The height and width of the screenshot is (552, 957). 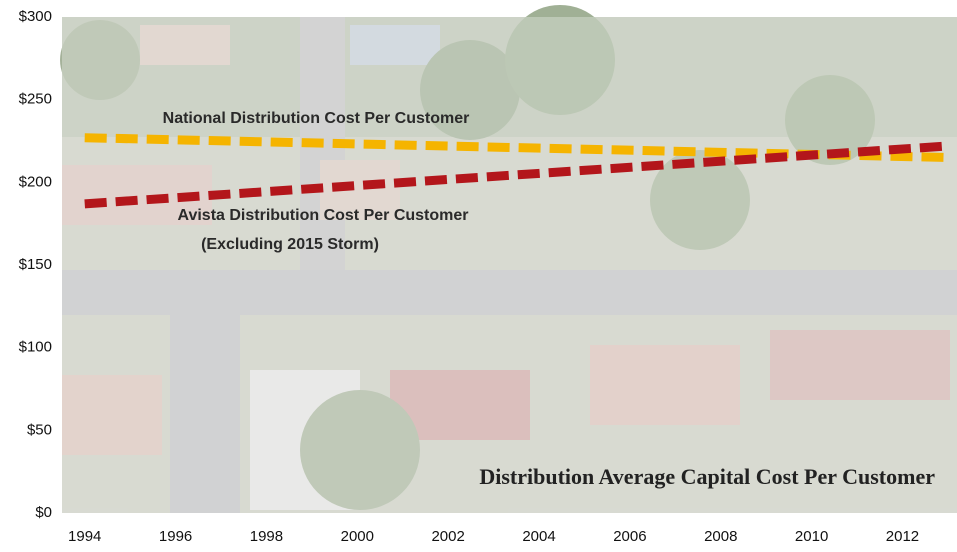 I want to click on y-tick-label: $300, so click(x=35, y=16).